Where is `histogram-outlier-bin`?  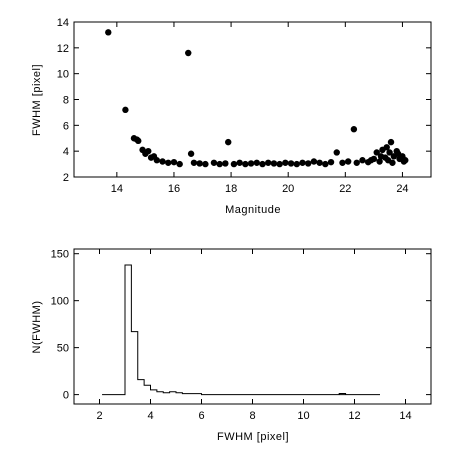 histogram-outlier-bin is located at coordinates (342, 393).